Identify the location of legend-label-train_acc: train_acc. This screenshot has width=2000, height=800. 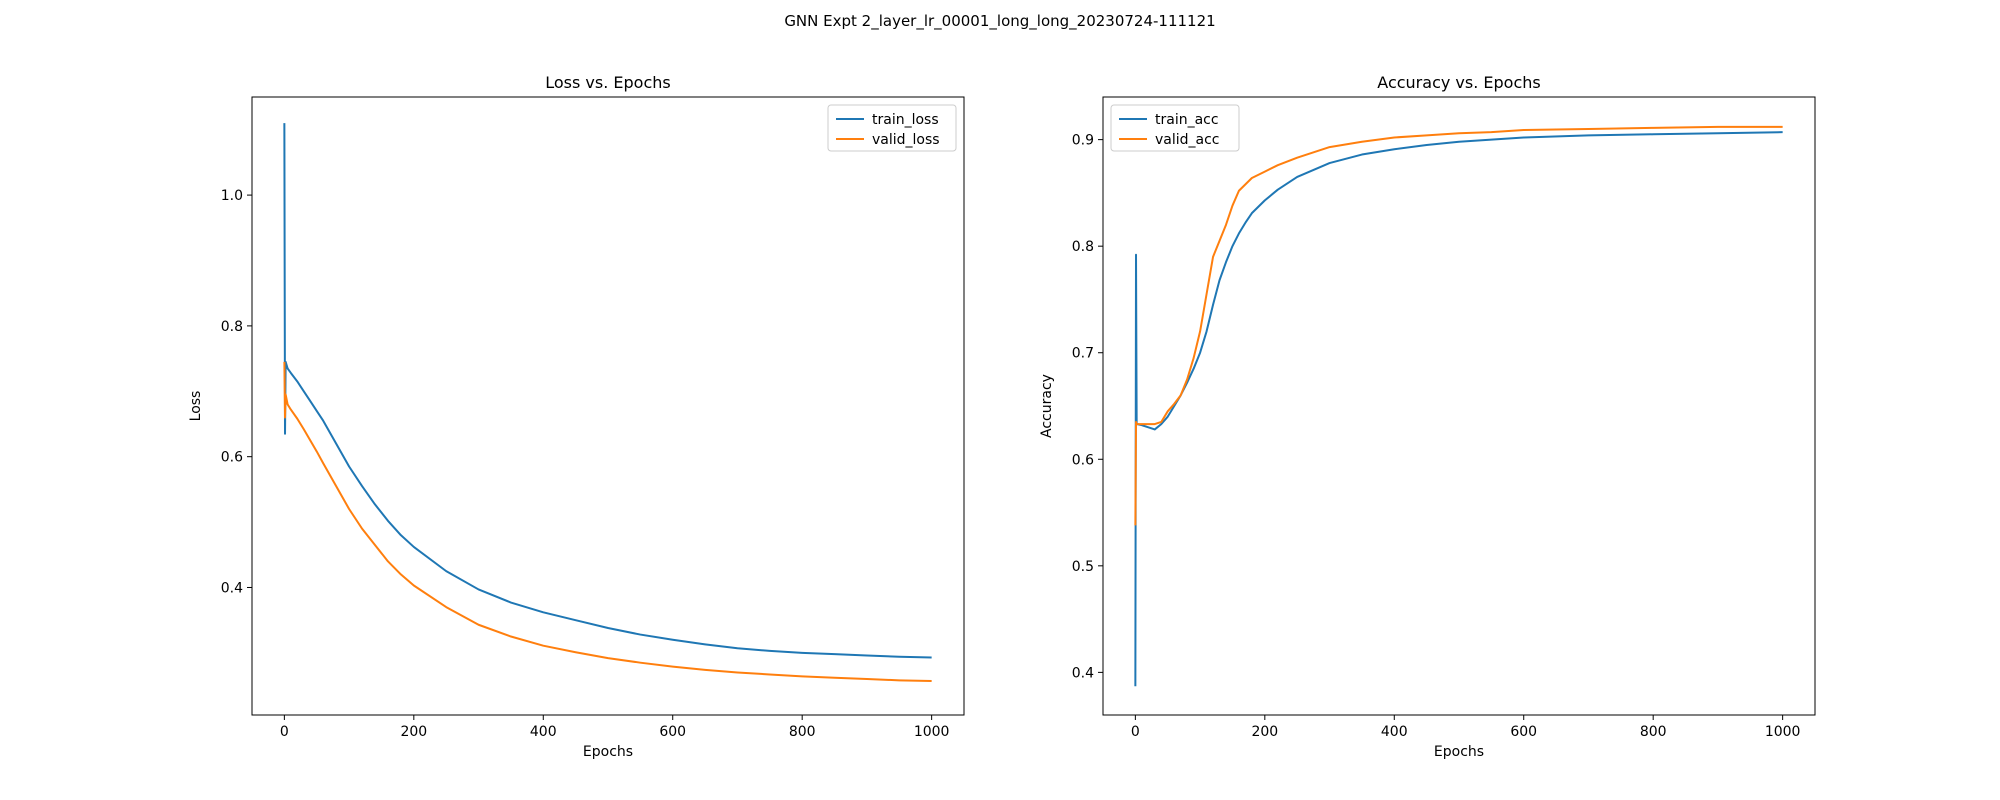
(1187, 120).